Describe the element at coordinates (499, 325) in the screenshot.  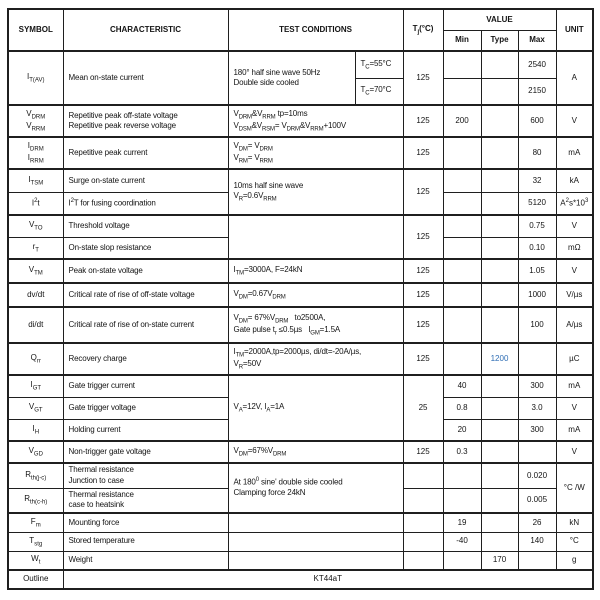
I see `didt-type` at that location.